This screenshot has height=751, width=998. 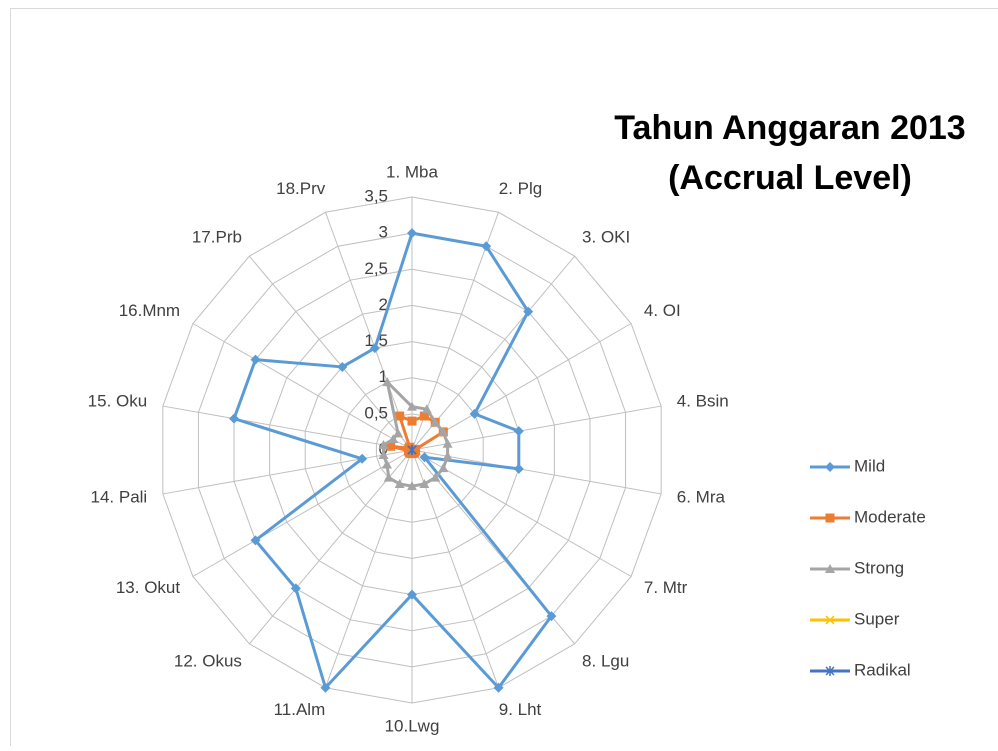 I want to click on legend-label: Strong, so click(x=879, y=567).